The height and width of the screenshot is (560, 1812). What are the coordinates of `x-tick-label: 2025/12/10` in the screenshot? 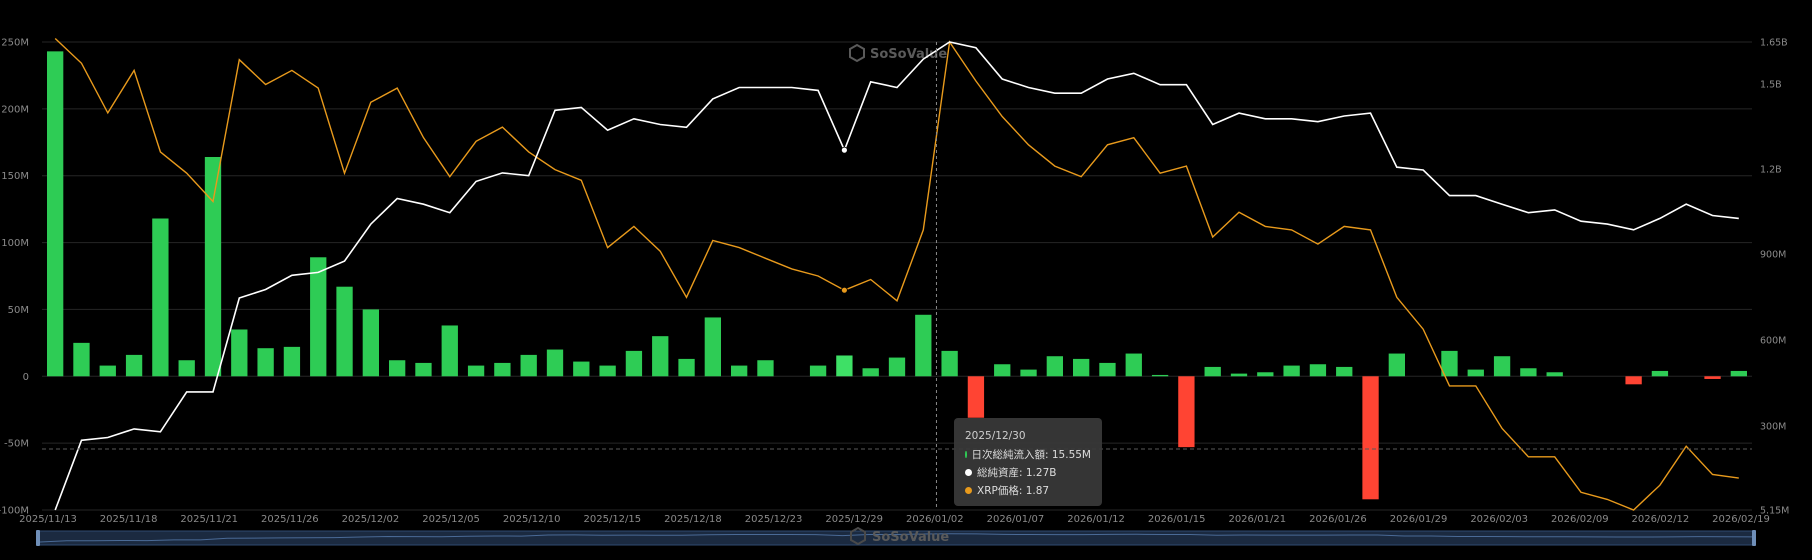 It's located at (532, 519).